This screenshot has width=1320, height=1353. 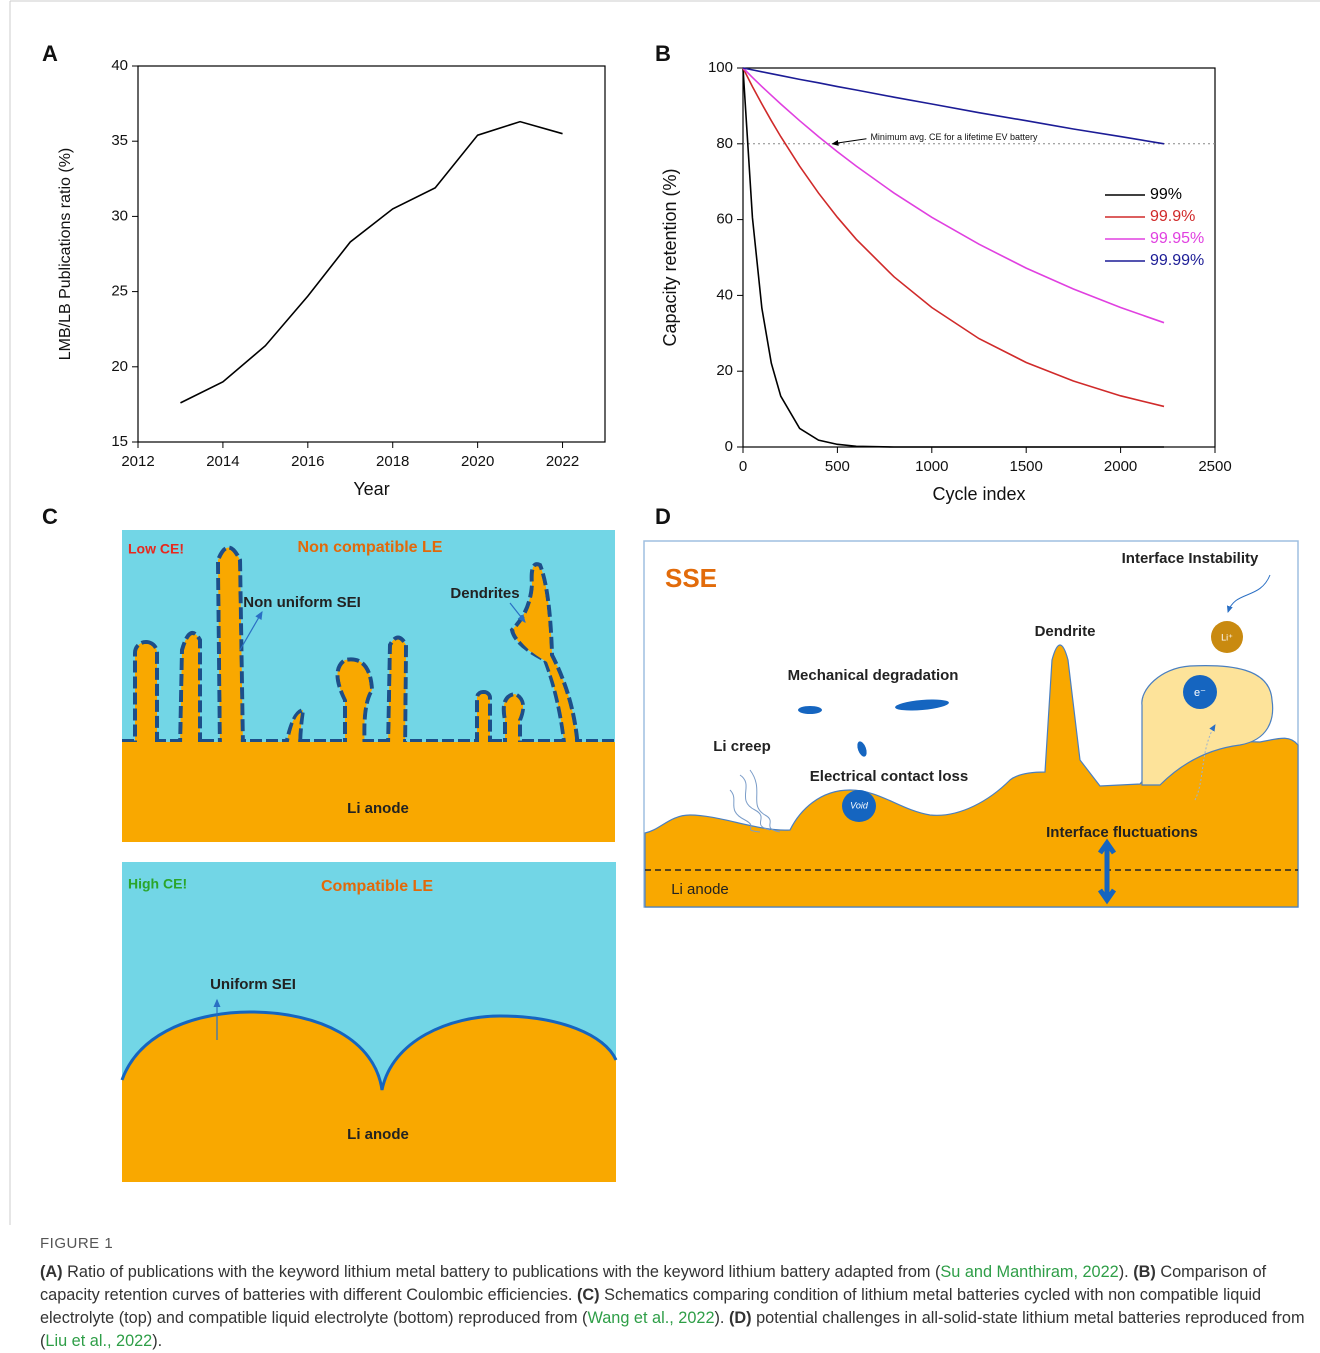 I want to click on x-tick-label: 0, so click(x=743, y=466).